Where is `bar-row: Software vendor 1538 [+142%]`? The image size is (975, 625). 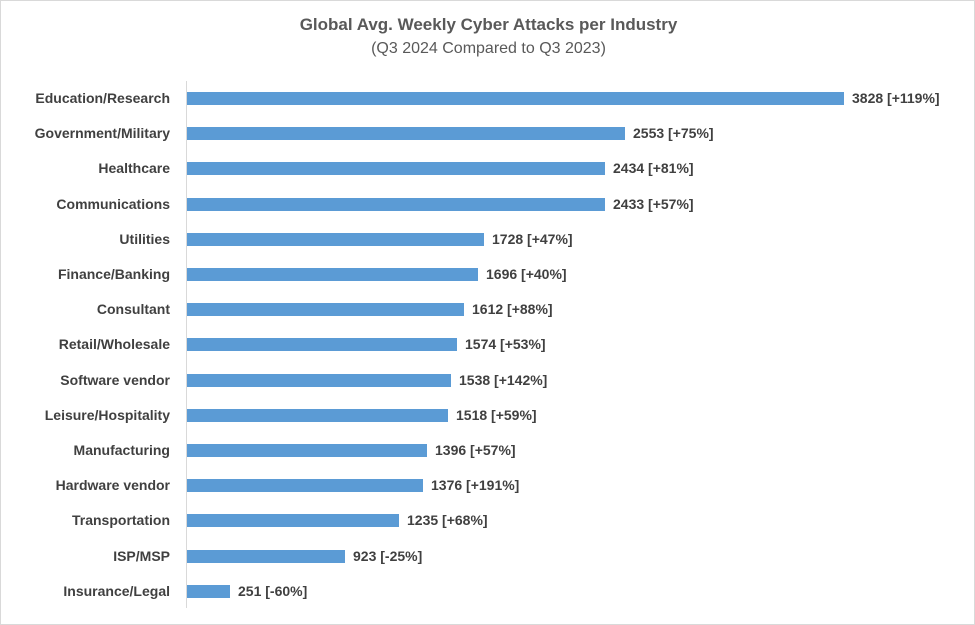 bar-row: Software vendor 1538 [+142%] is located at coordinates (488, 380).